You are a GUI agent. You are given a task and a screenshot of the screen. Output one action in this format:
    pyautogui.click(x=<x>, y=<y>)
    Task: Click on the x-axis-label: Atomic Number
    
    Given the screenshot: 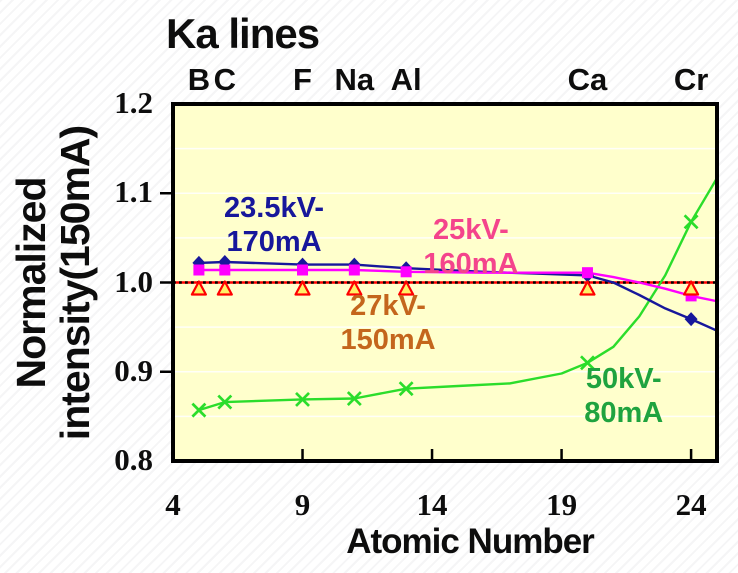 What is the action you would take?
    pyautogui.click(x=470, y=541)
    